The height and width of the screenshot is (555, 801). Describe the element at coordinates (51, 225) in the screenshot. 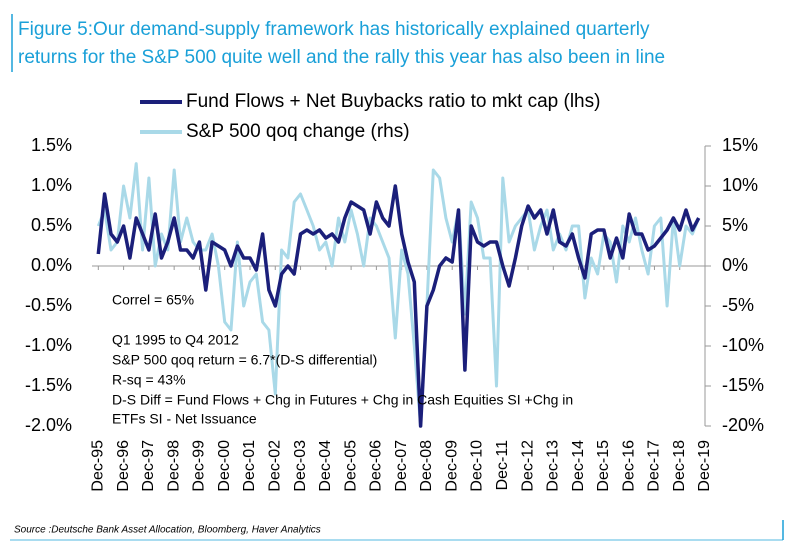

I see `y-tick-label: 0.5%` at that location.